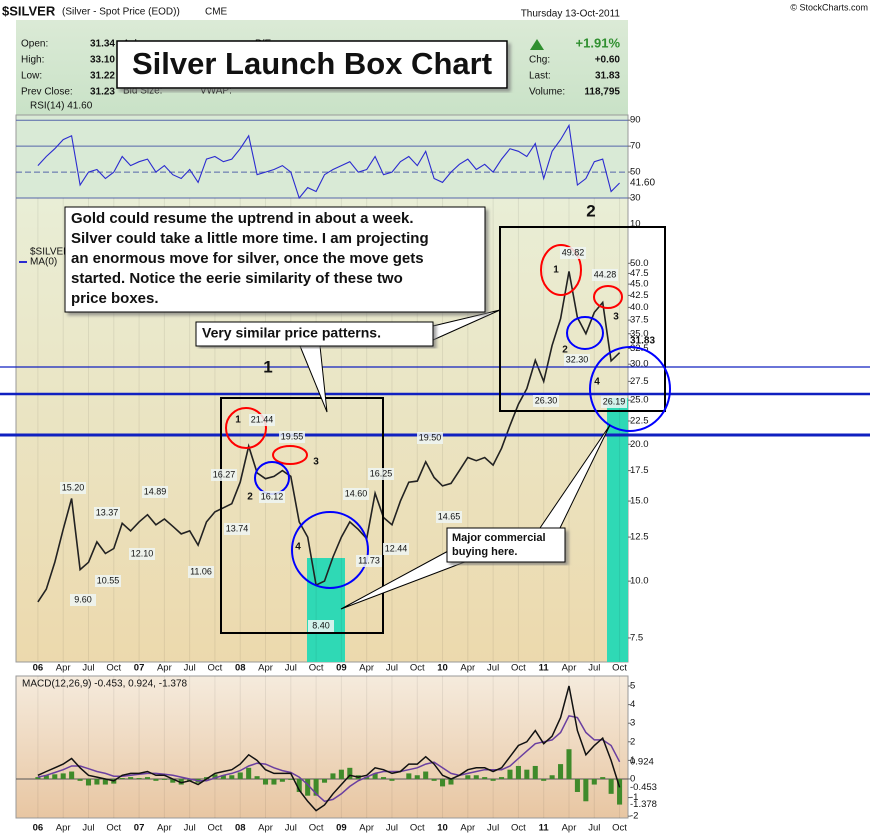 The width and height of the screenshot is (870, 838). What do you see at coordinates (442, 668) in the screenshot?
I see `x-tick-label: 10` at bounding box center [442, 668].